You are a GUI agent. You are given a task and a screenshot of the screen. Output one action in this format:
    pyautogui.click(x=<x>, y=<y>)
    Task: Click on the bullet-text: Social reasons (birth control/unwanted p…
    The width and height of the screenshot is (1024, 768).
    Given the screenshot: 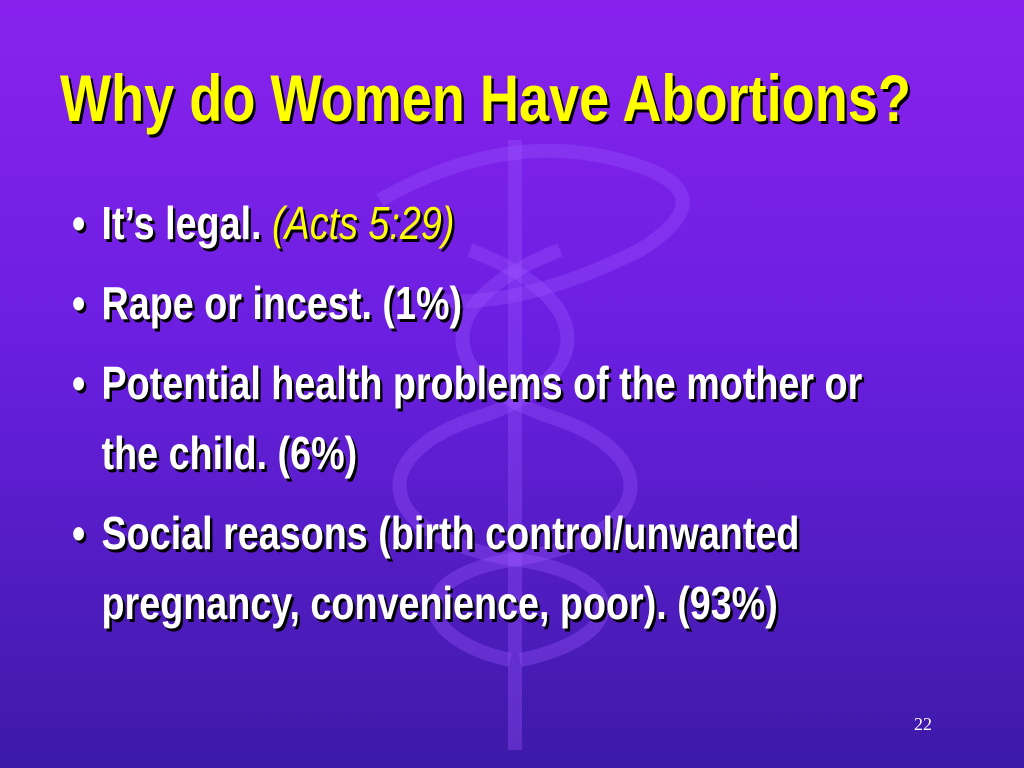 What is the action you would take?
    pyautogui.click(x=450, y=568)
    